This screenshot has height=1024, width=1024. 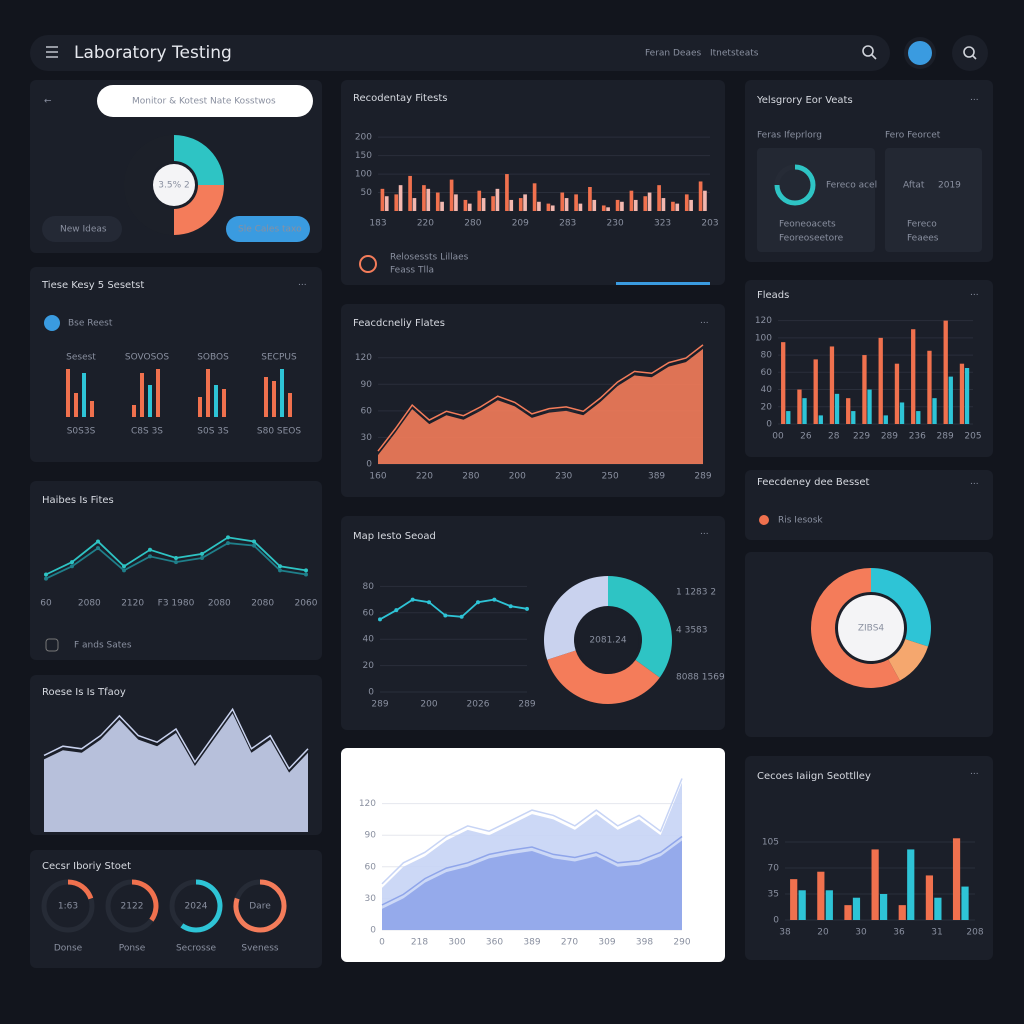 What do you see at coordinates (814, 776) in the screenshot?
I see `panel-title: Cecoes Iaiign Seottlley` at bounding box center [814, 776].